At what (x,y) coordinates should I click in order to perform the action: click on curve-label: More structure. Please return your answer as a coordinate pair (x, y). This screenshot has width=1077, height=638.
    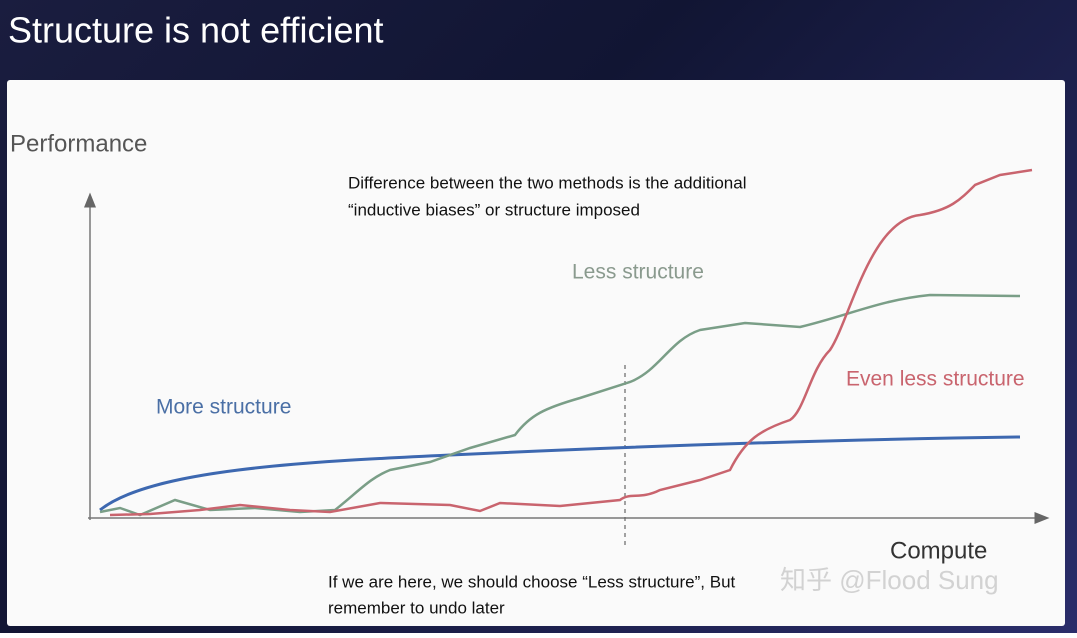
    Looking at the image, I should click on (223, 407).